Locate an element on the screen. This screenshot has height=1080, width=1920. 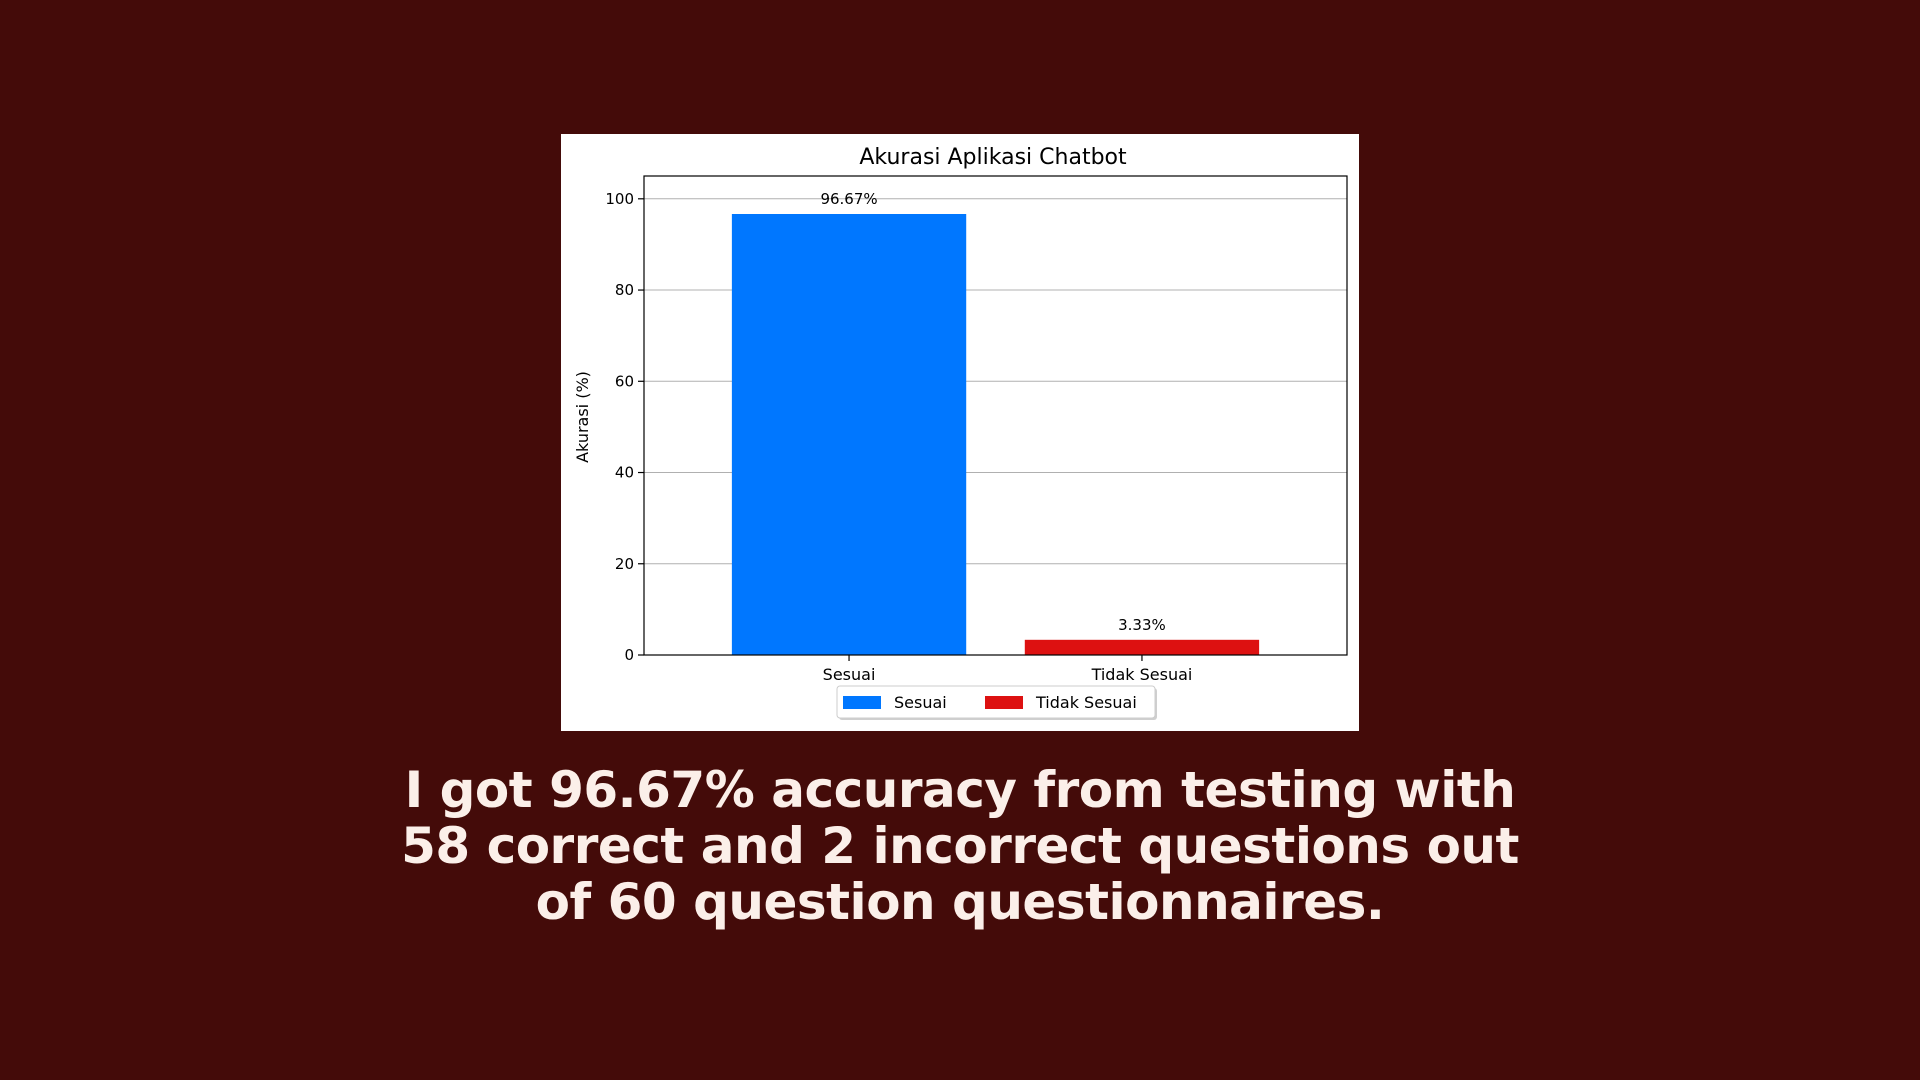
legend-label: Sesuai is located at coordinates (920, 702).